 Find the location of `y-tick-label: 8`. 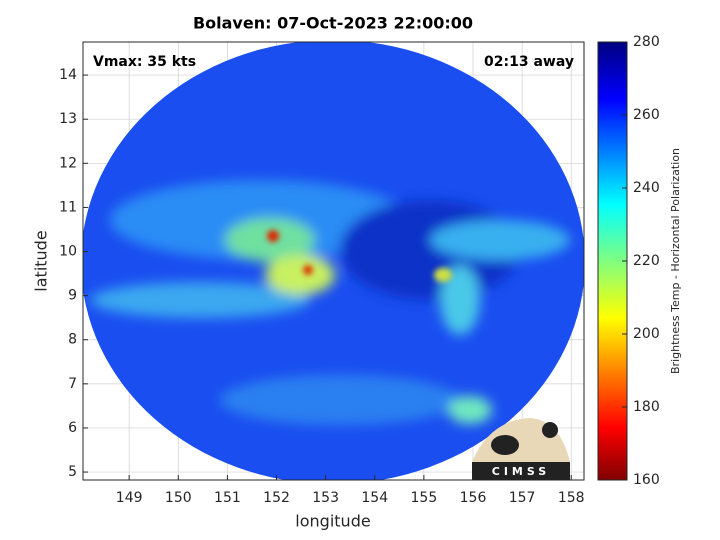

y-tick-label: 8 is located at coordinates (72, 340).